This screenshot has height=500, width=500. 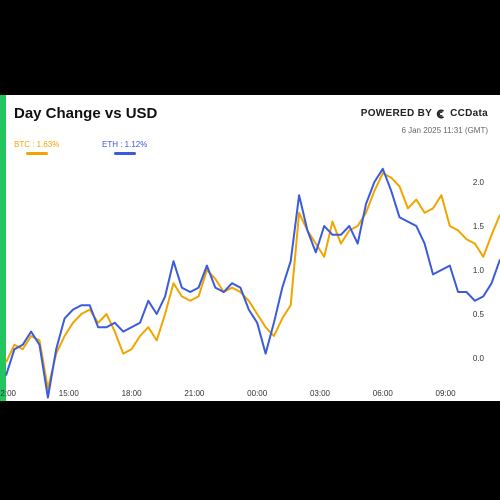 What do you see at coordinates (37, 153) in the screenshot?
I see `legend-swatch-btc` at bounding box center [37, 153].